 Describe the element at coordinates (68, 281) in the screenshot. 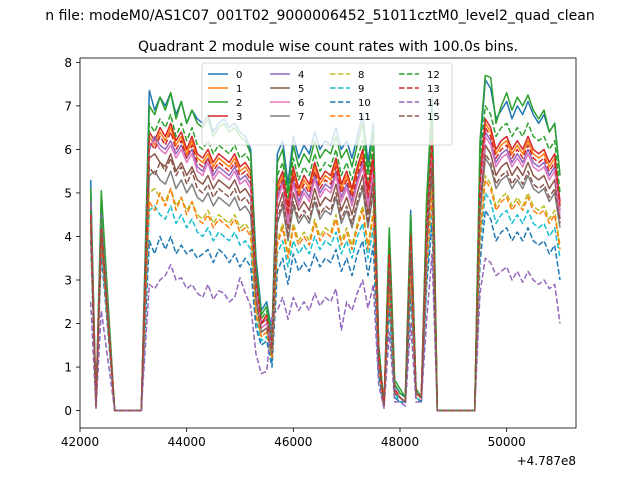

I see `y-tick-label: 3` at that location.